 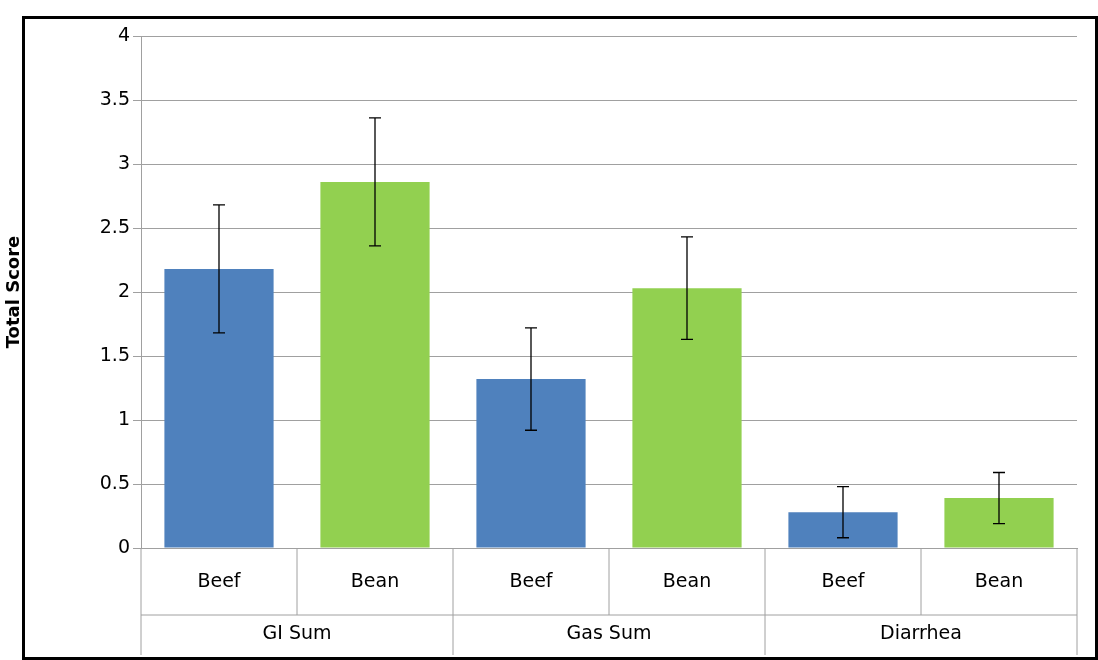 What do you see at coordinates (123, 33) in the screenshot?
I see `y-tick-label: 4` at bounding box center [123, 33].